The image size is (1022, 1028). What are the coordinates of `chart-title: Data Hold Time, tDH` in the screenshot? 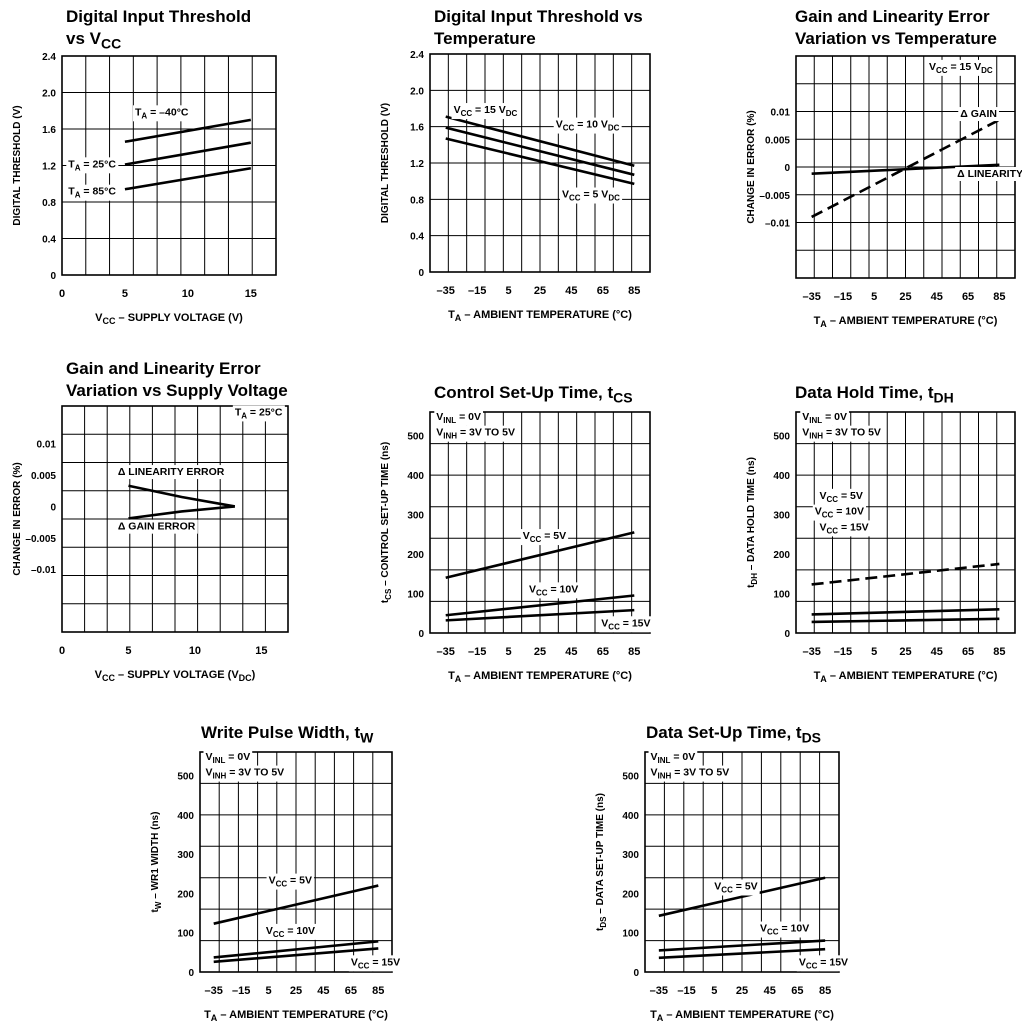 It's located at (874, 395).